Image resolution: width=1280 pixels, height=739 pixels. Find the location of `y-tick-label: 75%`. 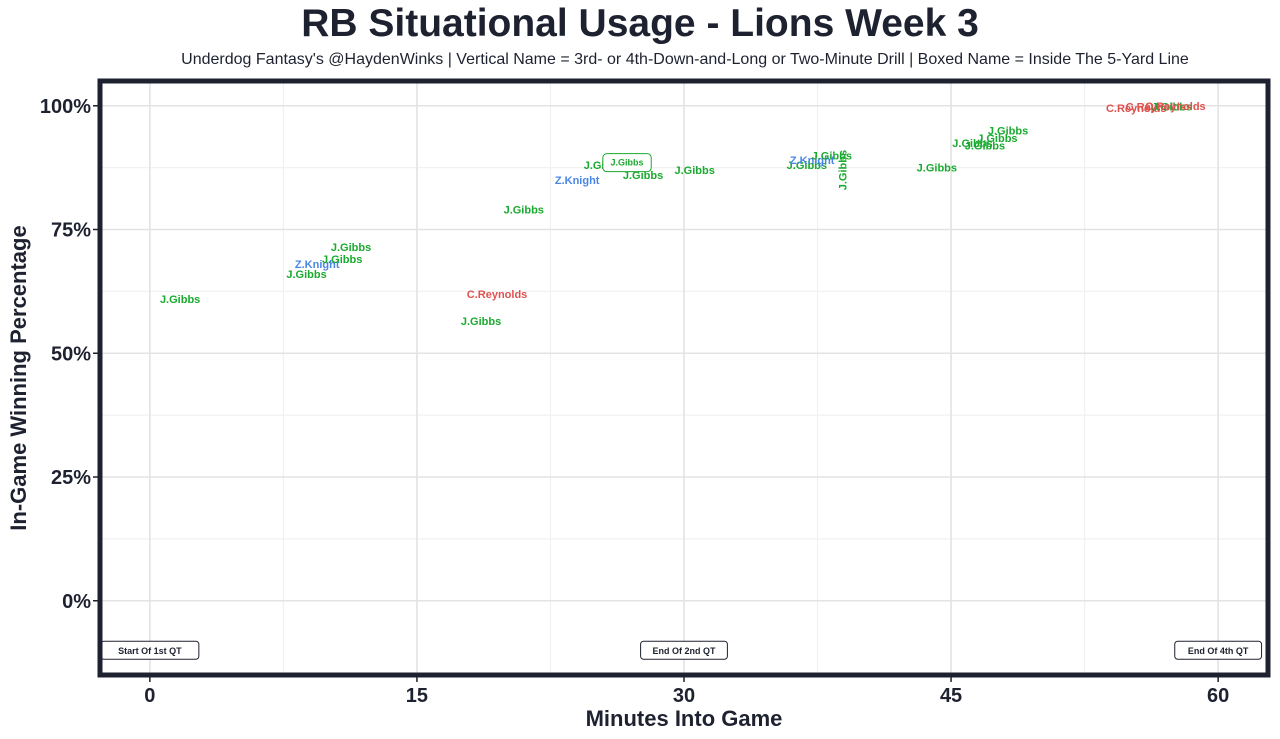

y-tick-label: 75% is located at coordinates (71, 231).